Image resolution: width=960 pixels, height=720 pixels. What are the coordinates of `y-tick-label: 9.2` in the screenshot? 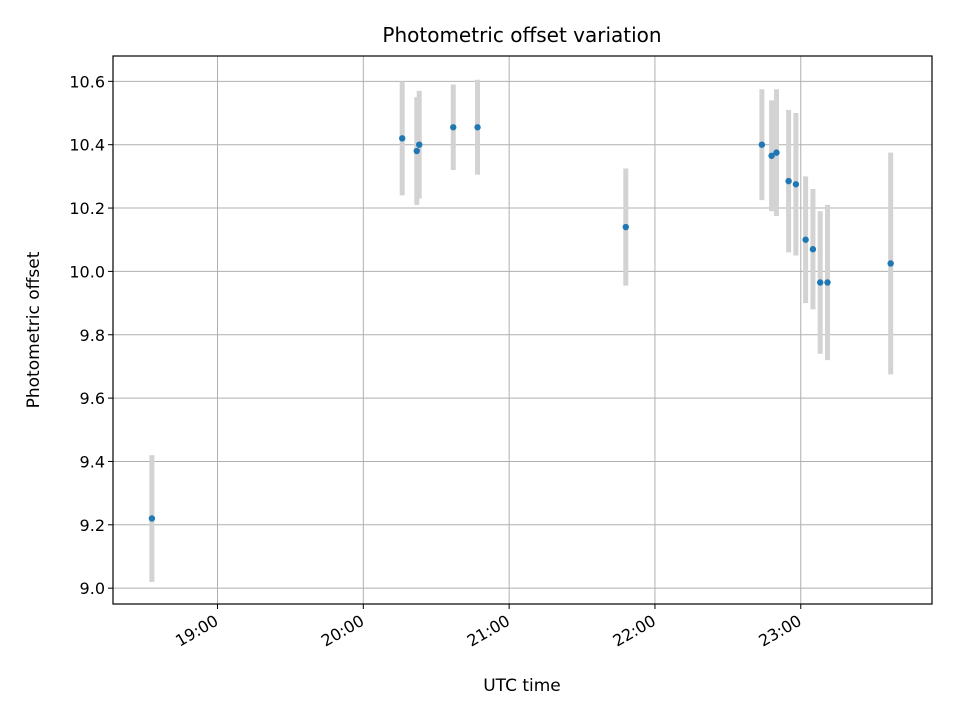 It's located at (92, 525).